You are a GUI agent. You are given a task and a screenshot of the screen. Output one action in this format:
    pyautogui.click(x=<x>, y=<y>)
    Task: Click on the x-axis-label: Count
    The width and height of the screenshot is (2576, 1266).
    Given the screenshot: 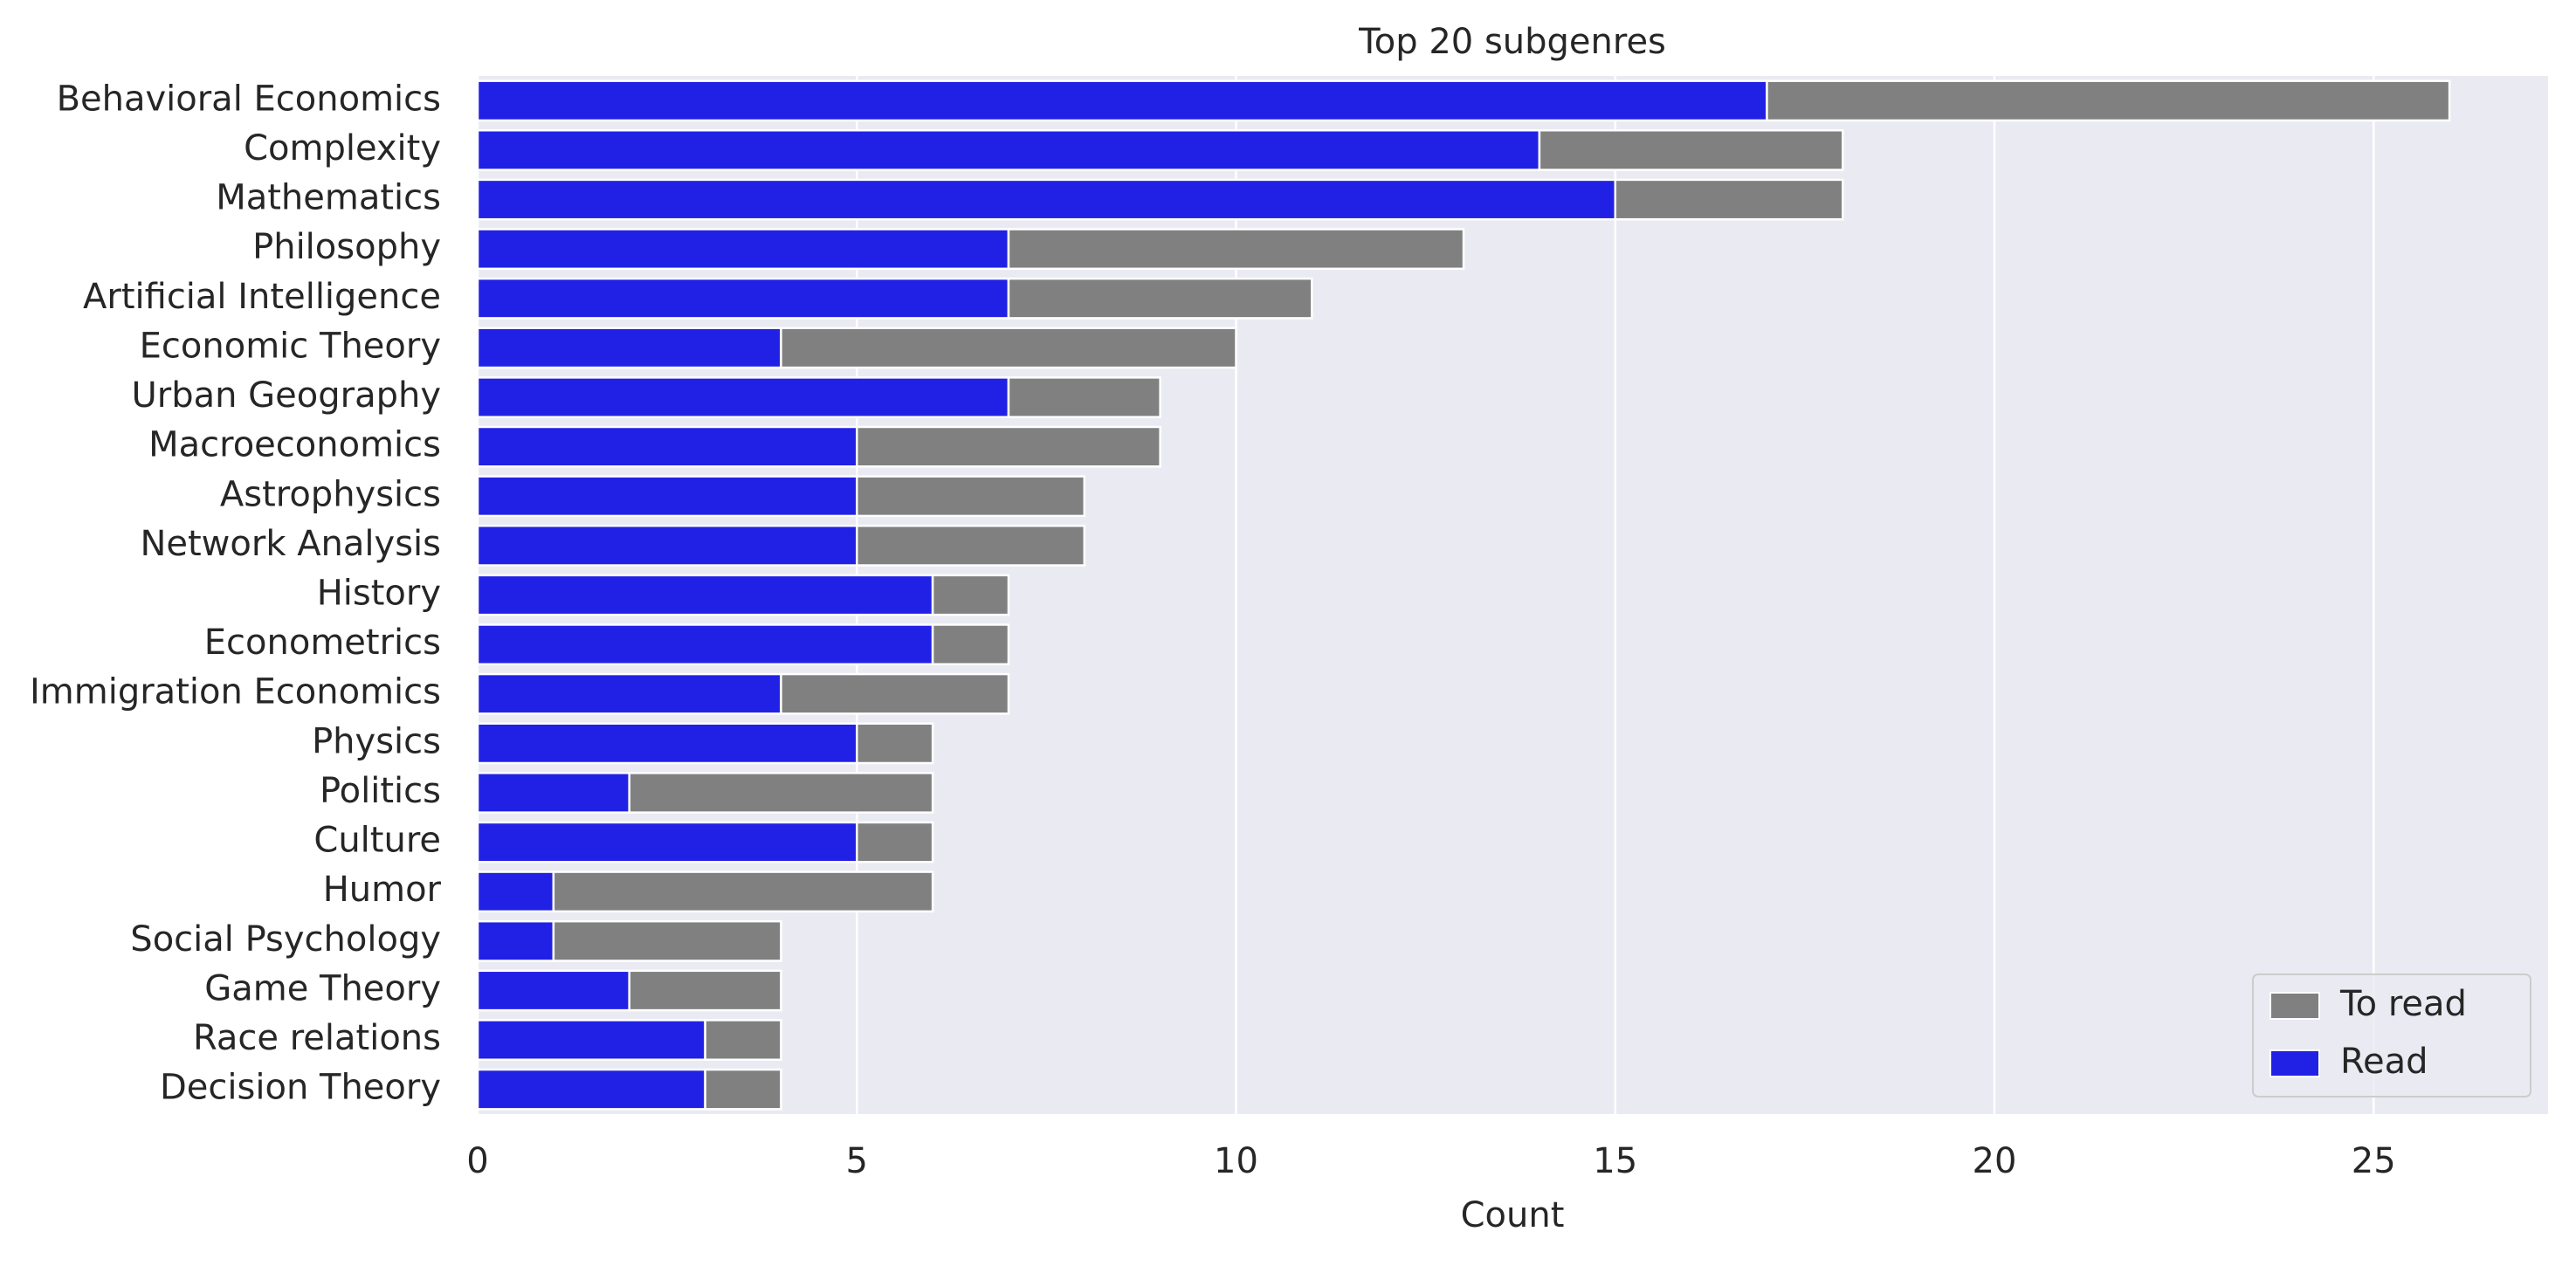 What is the action you would take?
    pyautogui.click(x=1513, y=1215)
    